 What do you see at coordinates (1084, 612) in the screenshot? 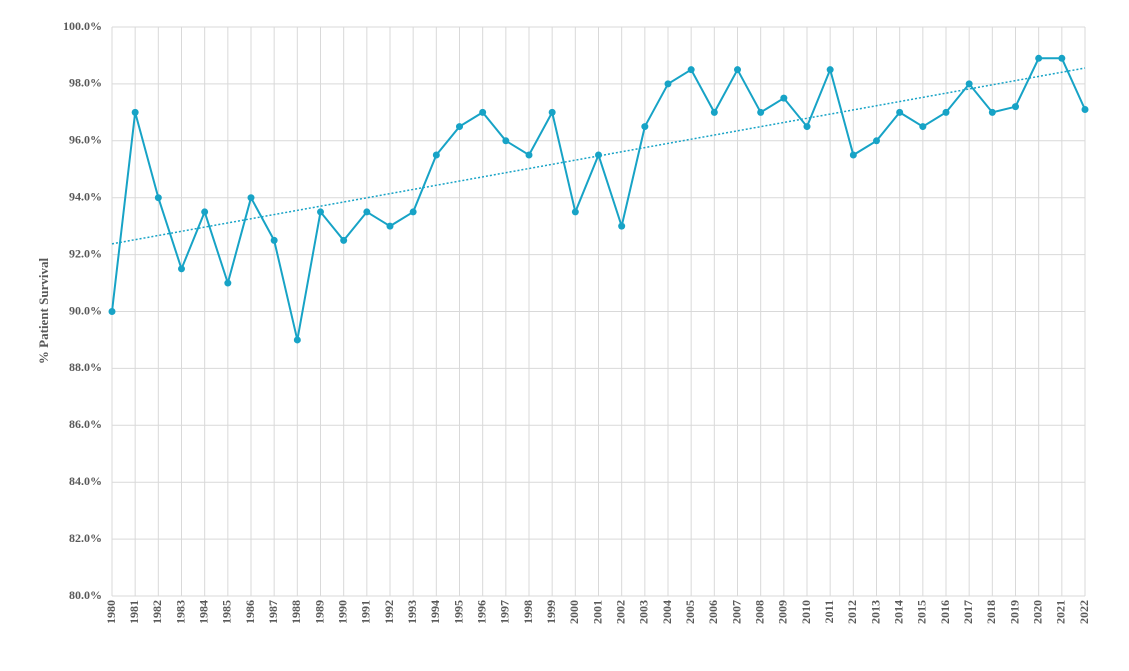
I see `x-tick-label: 2022` at bounding box center [1084, 612].